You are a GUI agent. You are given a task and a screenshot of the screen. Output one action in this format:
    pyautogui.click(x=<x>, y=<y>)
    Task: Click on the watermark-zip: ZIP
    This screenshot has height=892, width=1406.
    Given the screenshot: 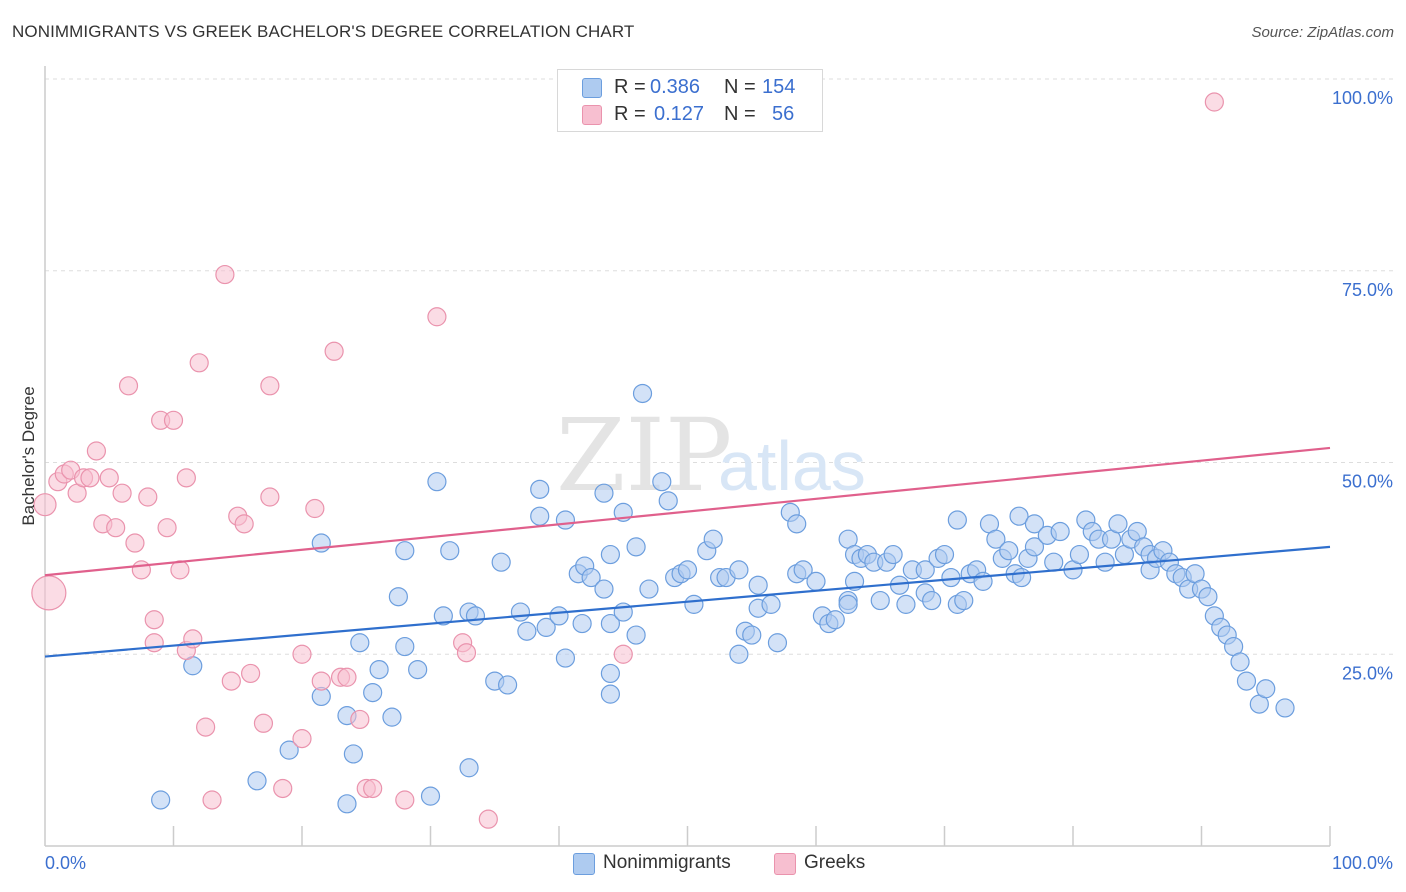 What is the action you would take?
    pyautogui.click(x=644, y=455)
    